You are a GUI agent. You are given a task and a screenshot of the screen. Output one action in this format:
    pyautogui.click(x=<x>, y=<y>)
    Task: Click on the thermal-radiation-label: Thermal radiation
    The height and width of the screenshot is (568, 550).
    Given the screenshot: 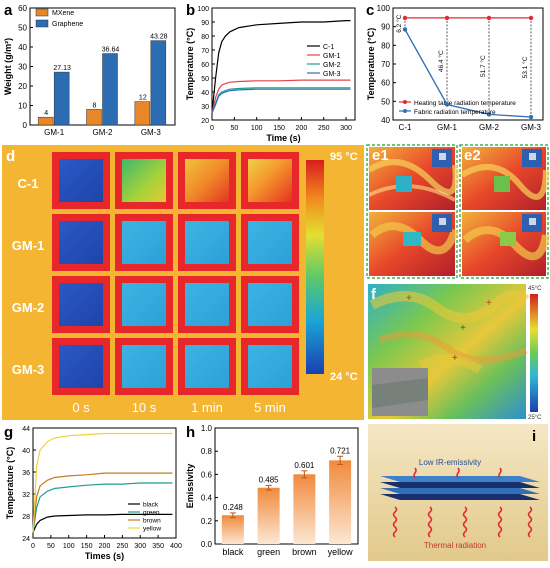 What is the action you would take?
    pyautogui.click(x=455, y=545)
    